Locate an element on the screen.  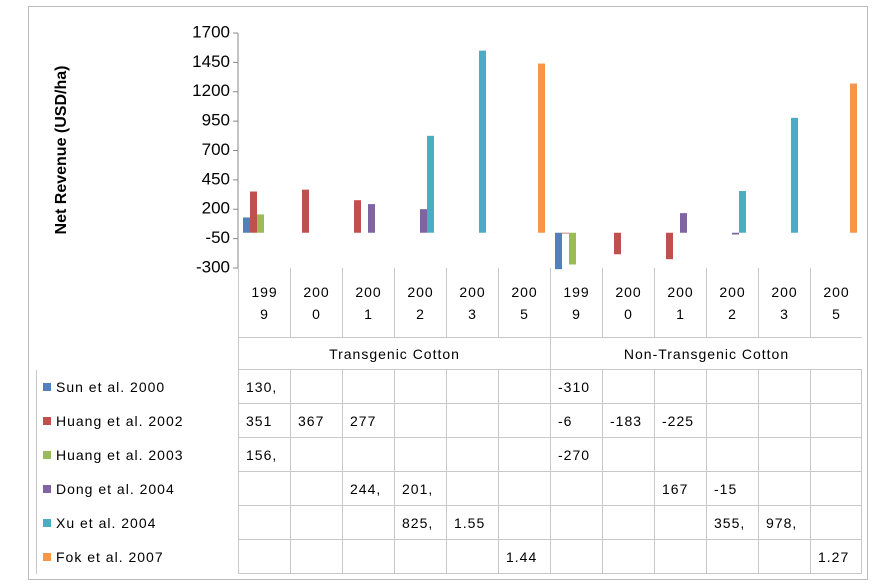
legend-item: Xu et al. 2004 is located at coordinates (137, 523).